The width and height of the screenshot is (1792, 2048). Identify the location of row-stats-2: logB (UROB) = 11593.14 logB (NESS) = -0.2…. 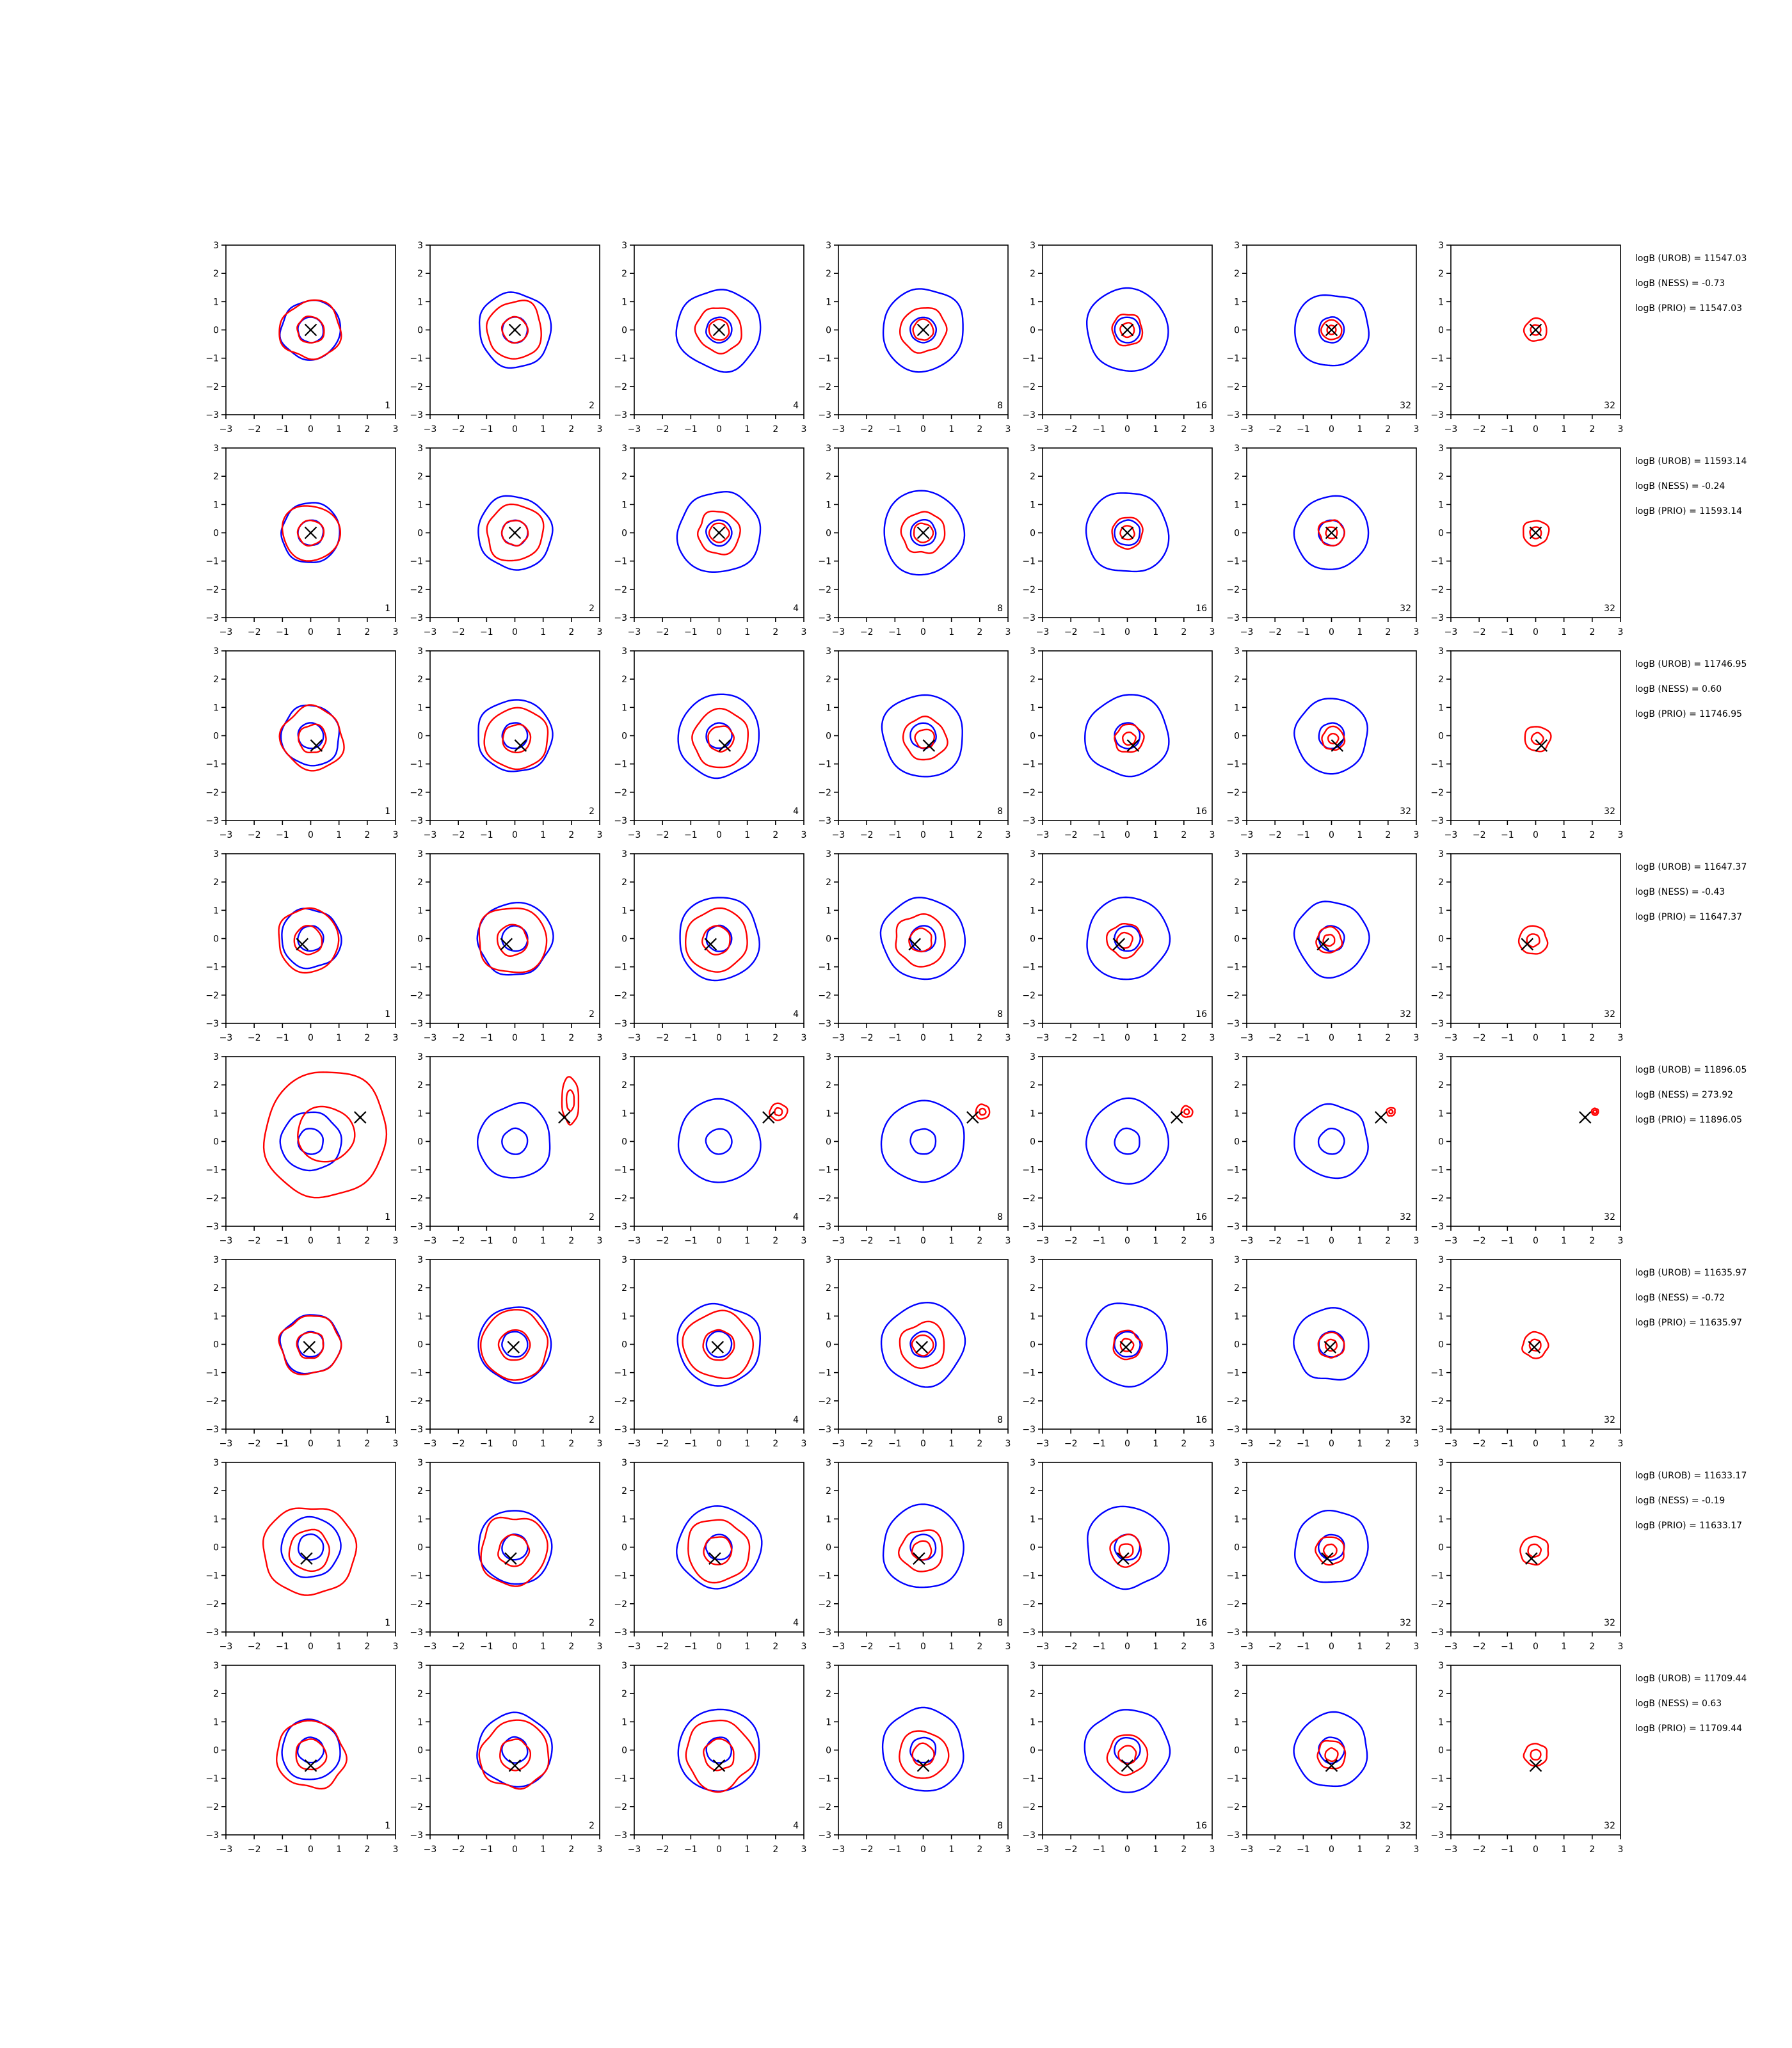
(1691, 486).